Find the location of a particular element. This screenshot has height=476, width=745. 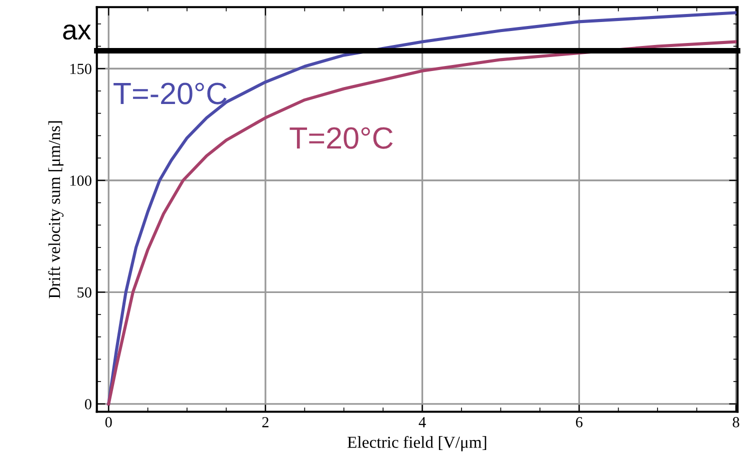

ref-line-label: ax is located at coordinates (77, 32).